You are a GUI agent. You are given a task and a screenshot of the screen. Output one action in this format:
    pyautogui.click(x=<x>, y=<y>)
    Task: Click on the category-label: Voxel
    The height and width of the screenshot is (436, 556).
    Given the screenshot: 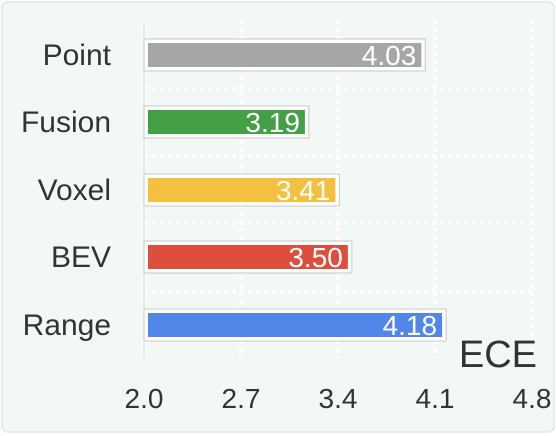 What is the action you would take?
    pyautogui.click(x=74, y=190)
    